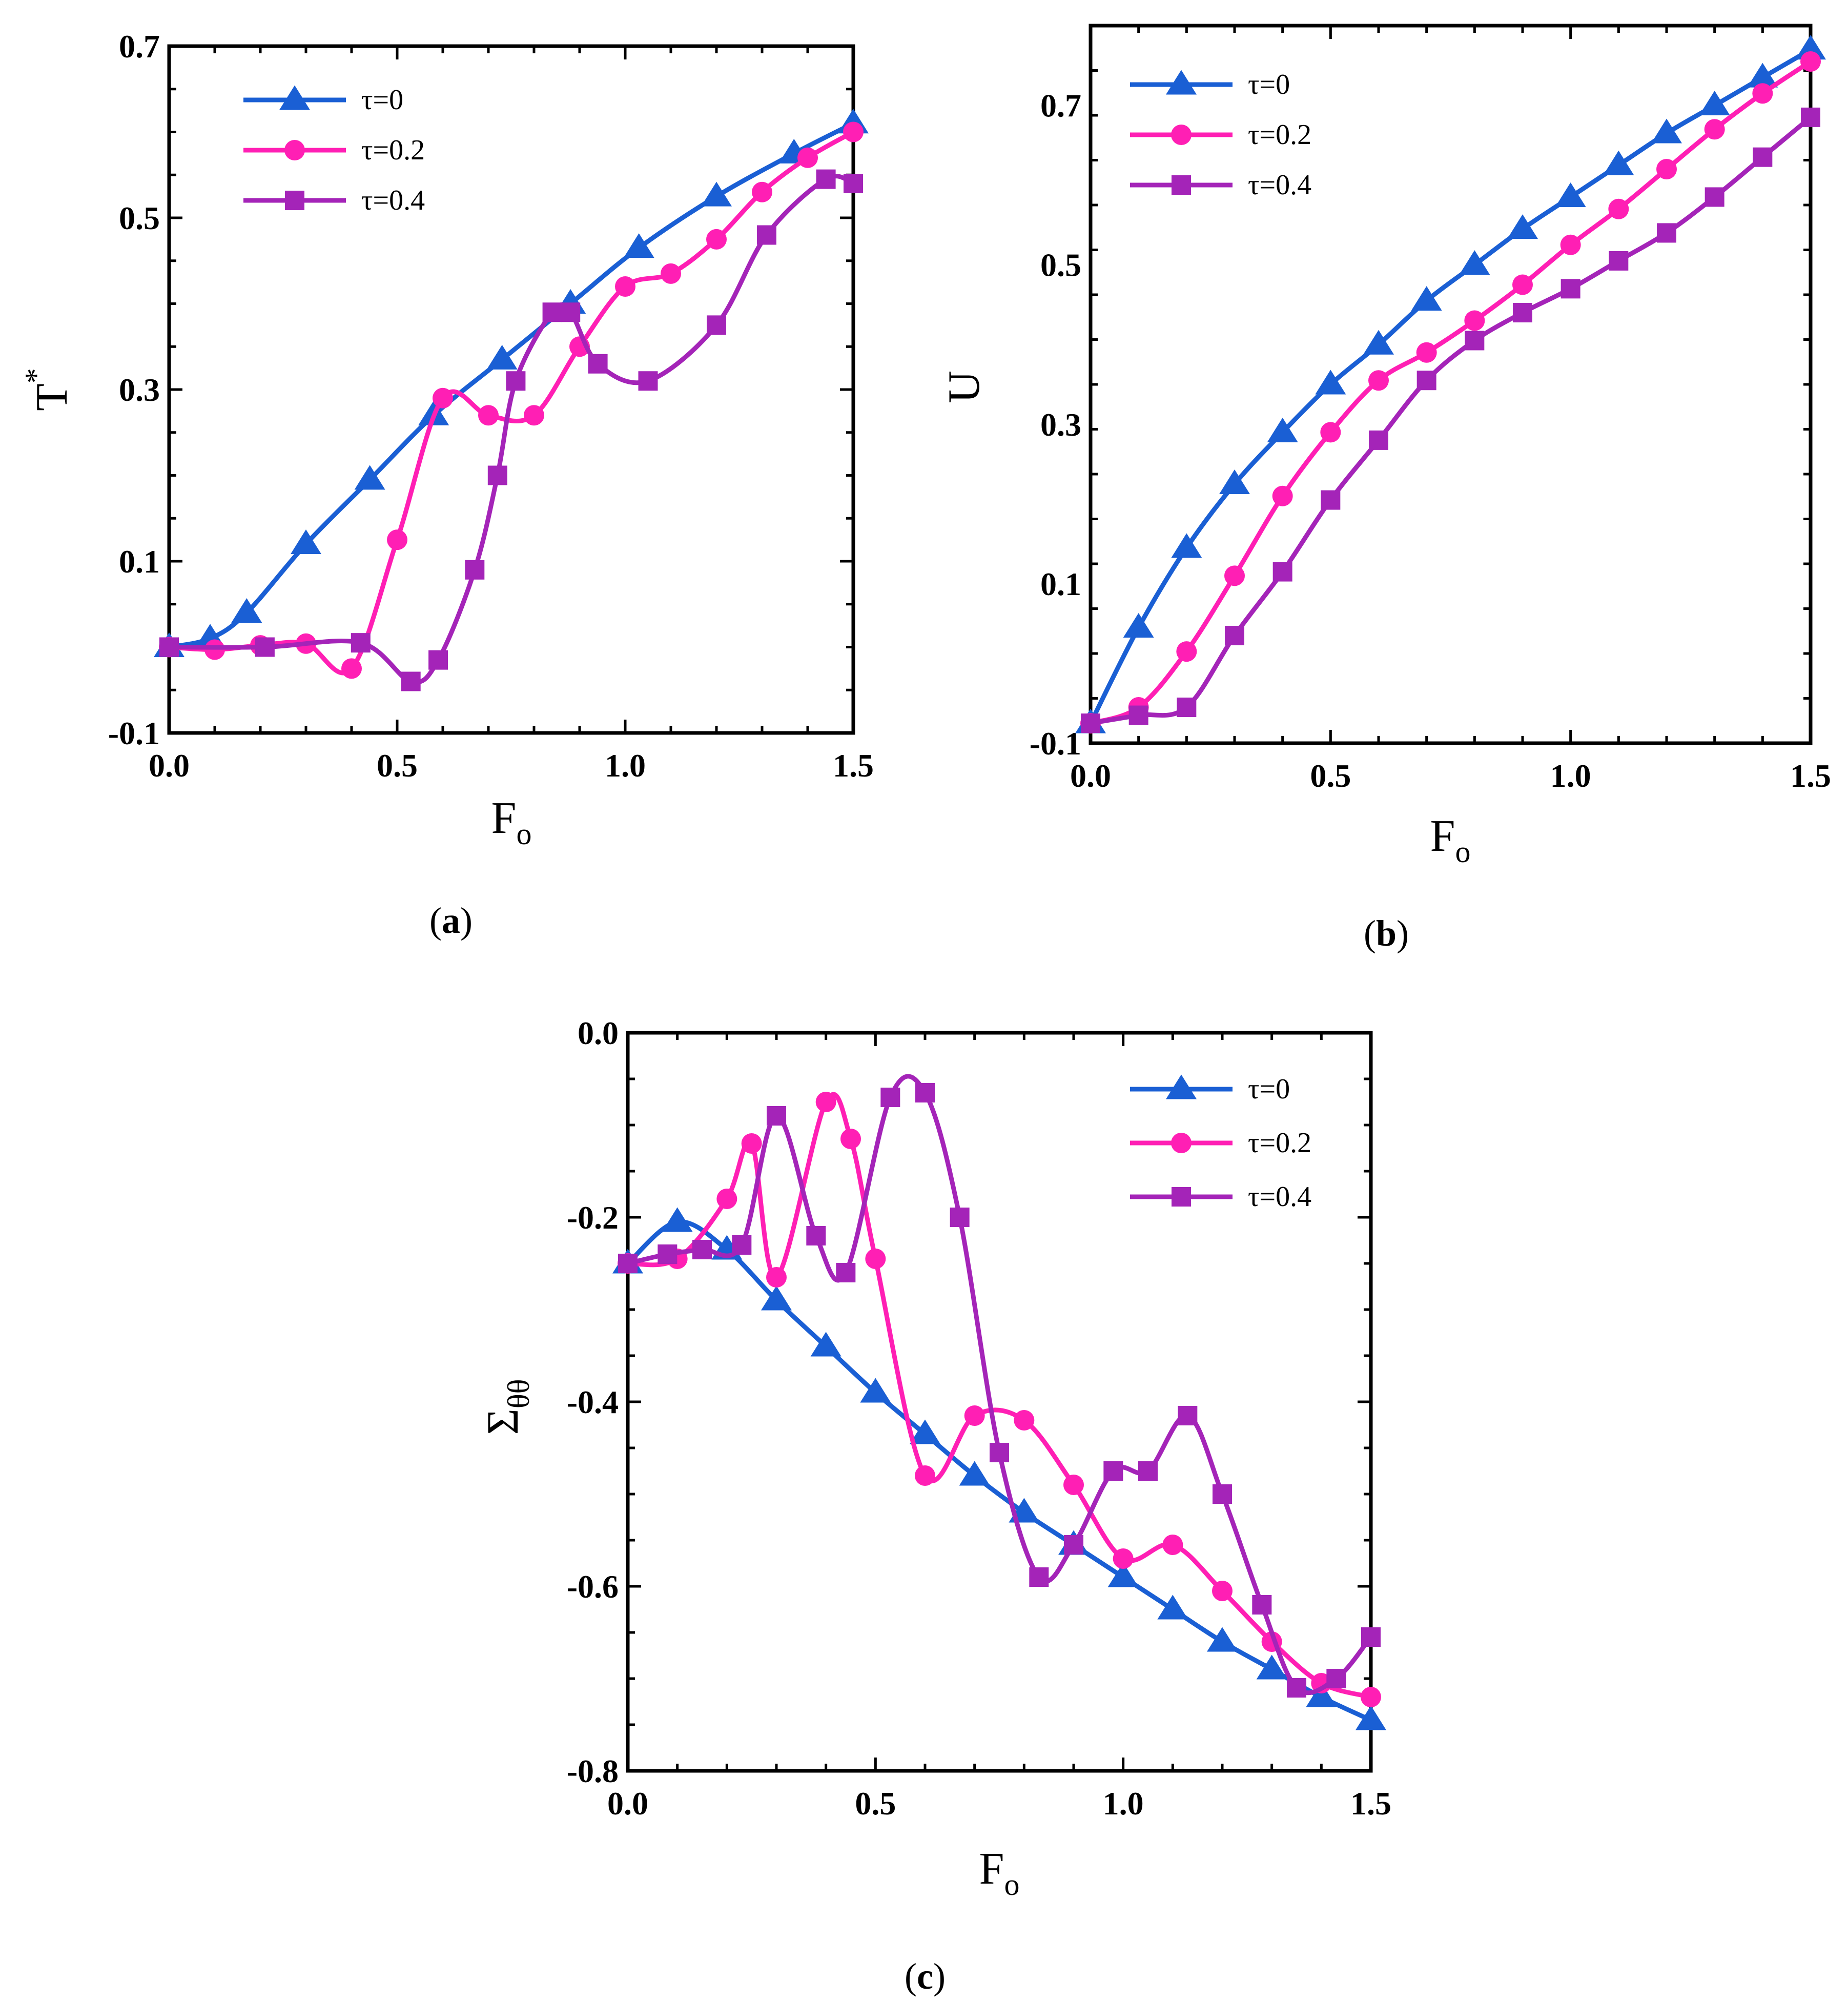  What do you see at coordinates (507, 1407) in the screenshot?
I see `y-axis-label: Σθθ` at bounding box center [507, 1407].